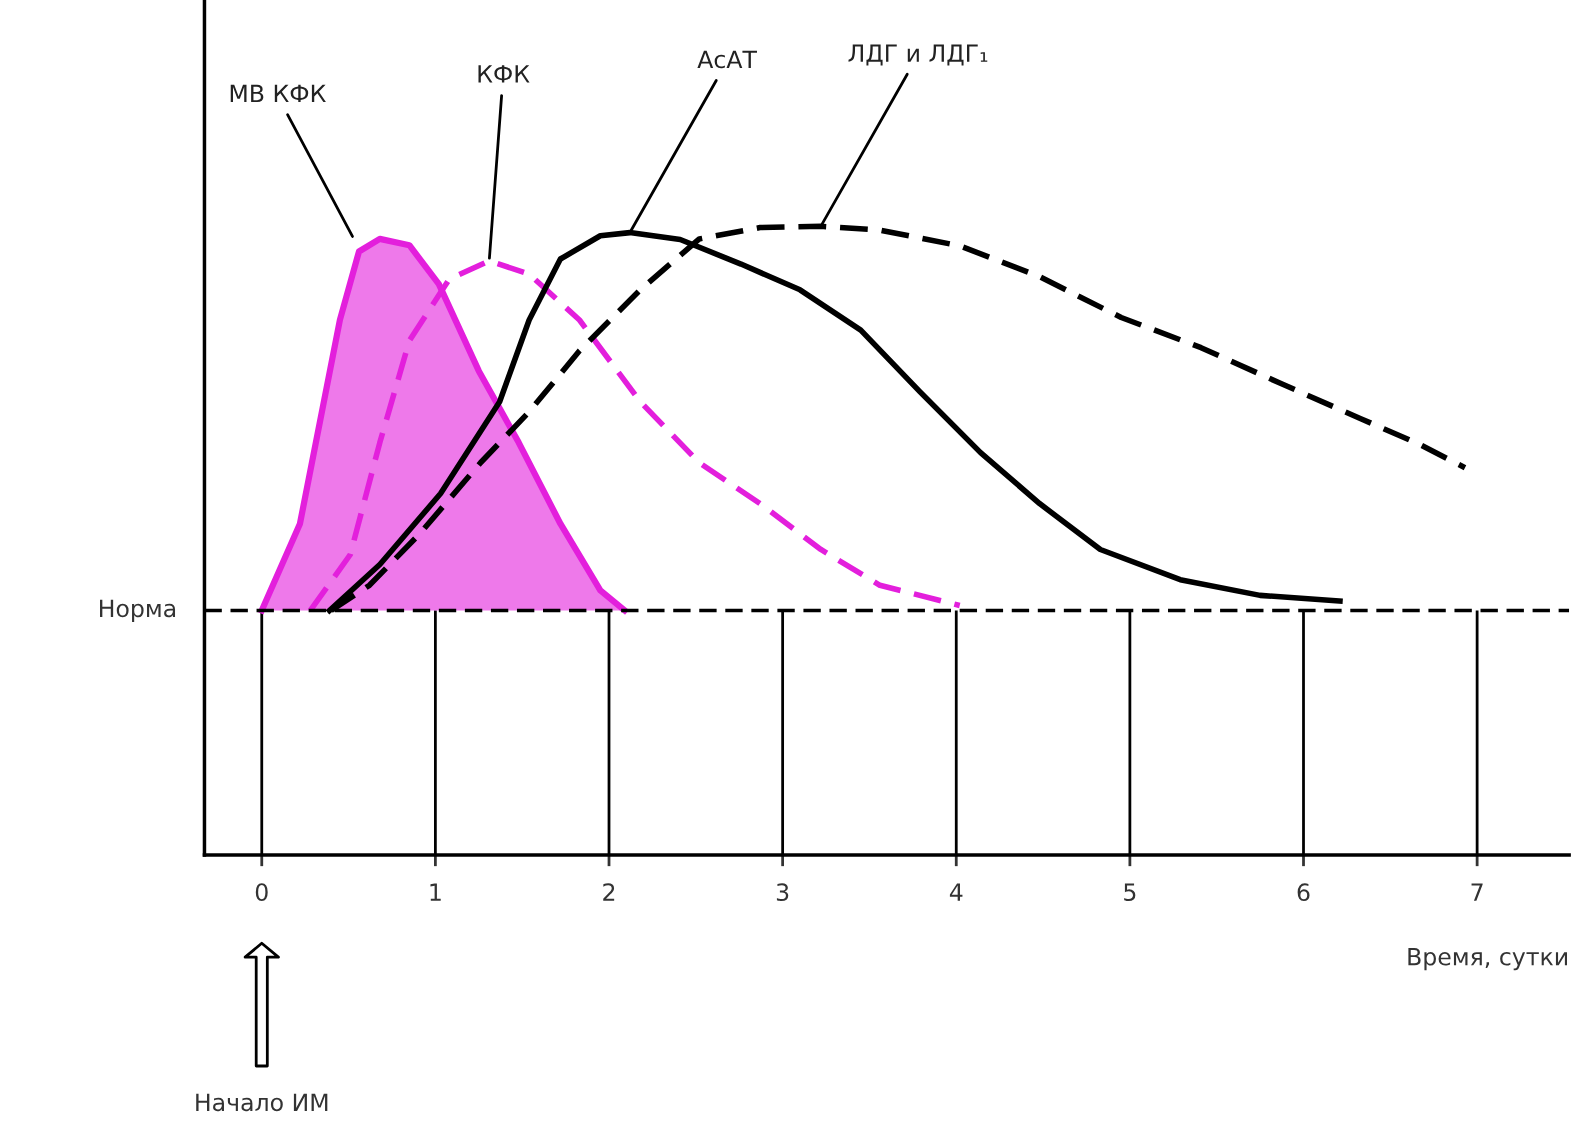 This screenshot has height=1128, width=1585. Describe the element at coordinates (1130, 892) in the screenshot. I see `x-tick-label: 5` at that location.